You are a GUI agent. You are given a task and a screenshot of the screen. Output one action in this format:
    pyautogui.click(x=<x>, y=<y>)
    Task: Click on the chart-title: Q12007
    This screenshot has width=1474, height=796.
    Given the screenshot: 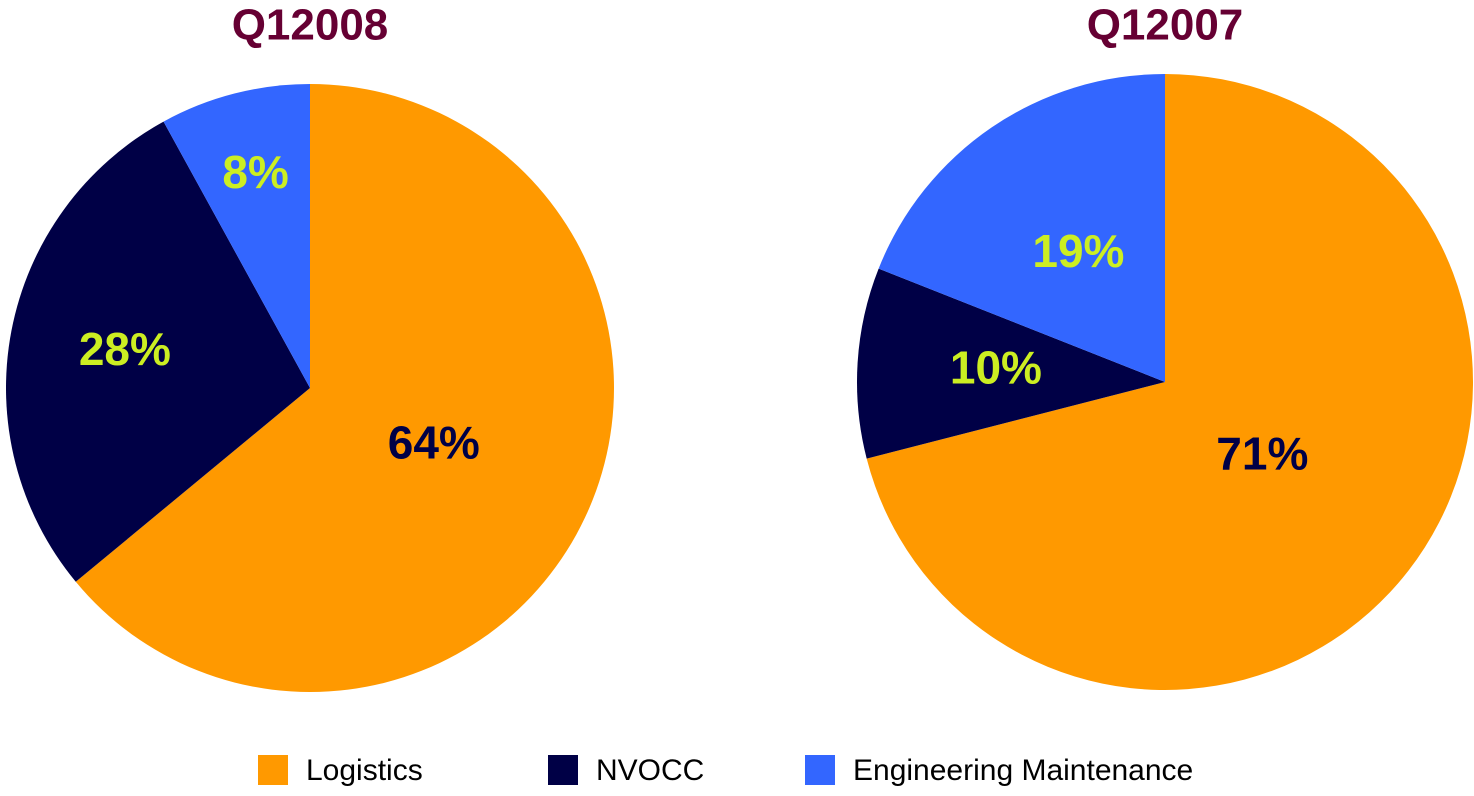 What is the action you would take?
    pyautogui.click(x=1165, y=25)
    